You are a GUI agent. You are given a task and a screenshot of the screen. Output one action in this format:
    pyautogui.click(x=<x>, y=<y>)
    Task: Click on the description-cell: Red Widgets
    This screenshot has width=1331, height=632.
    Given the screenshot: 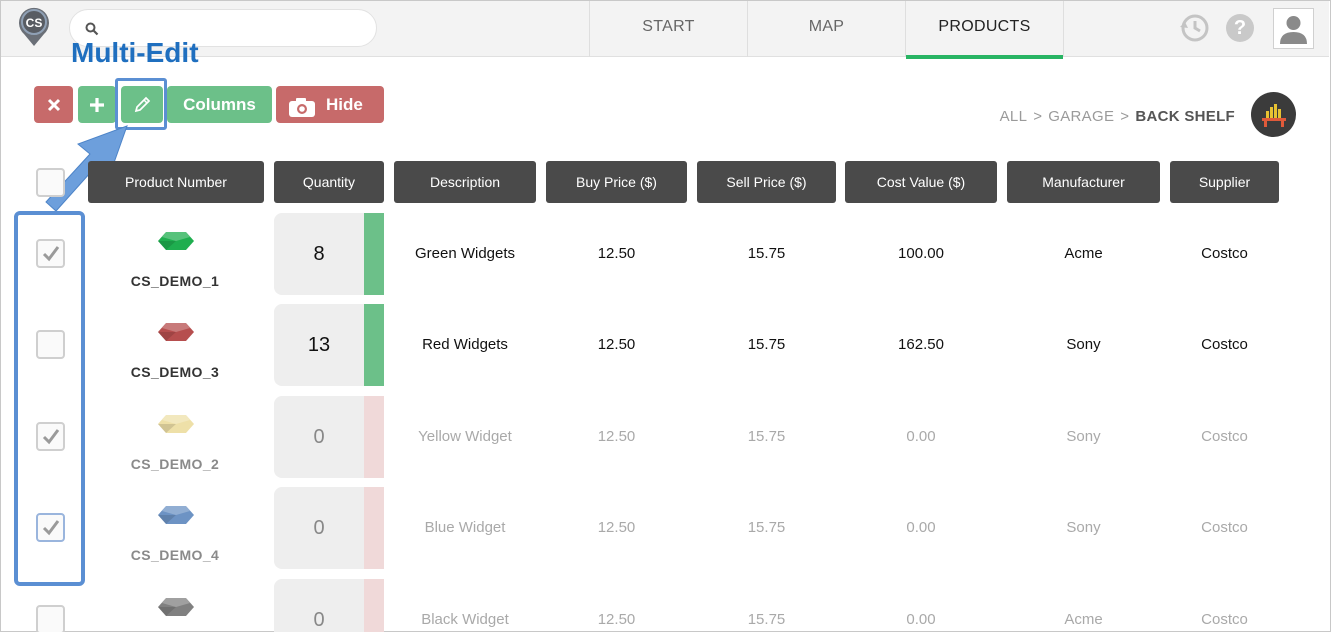 What is the action you would take?
    pyautogui.click(x=465, y=344)
    